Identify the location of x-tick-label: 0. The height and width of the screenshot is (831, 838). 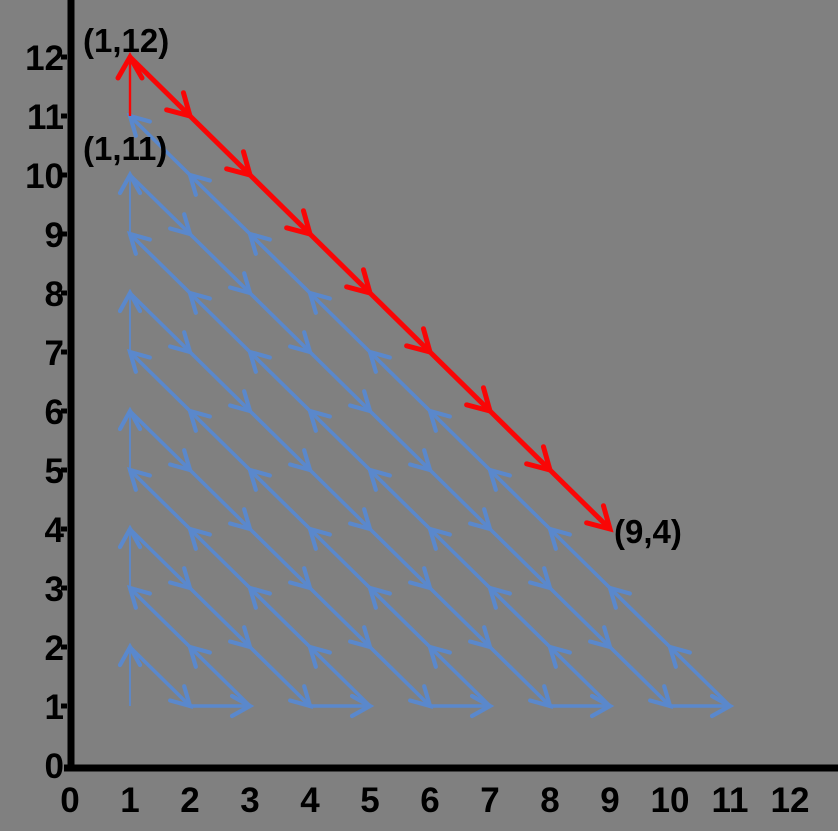
(69, 800).